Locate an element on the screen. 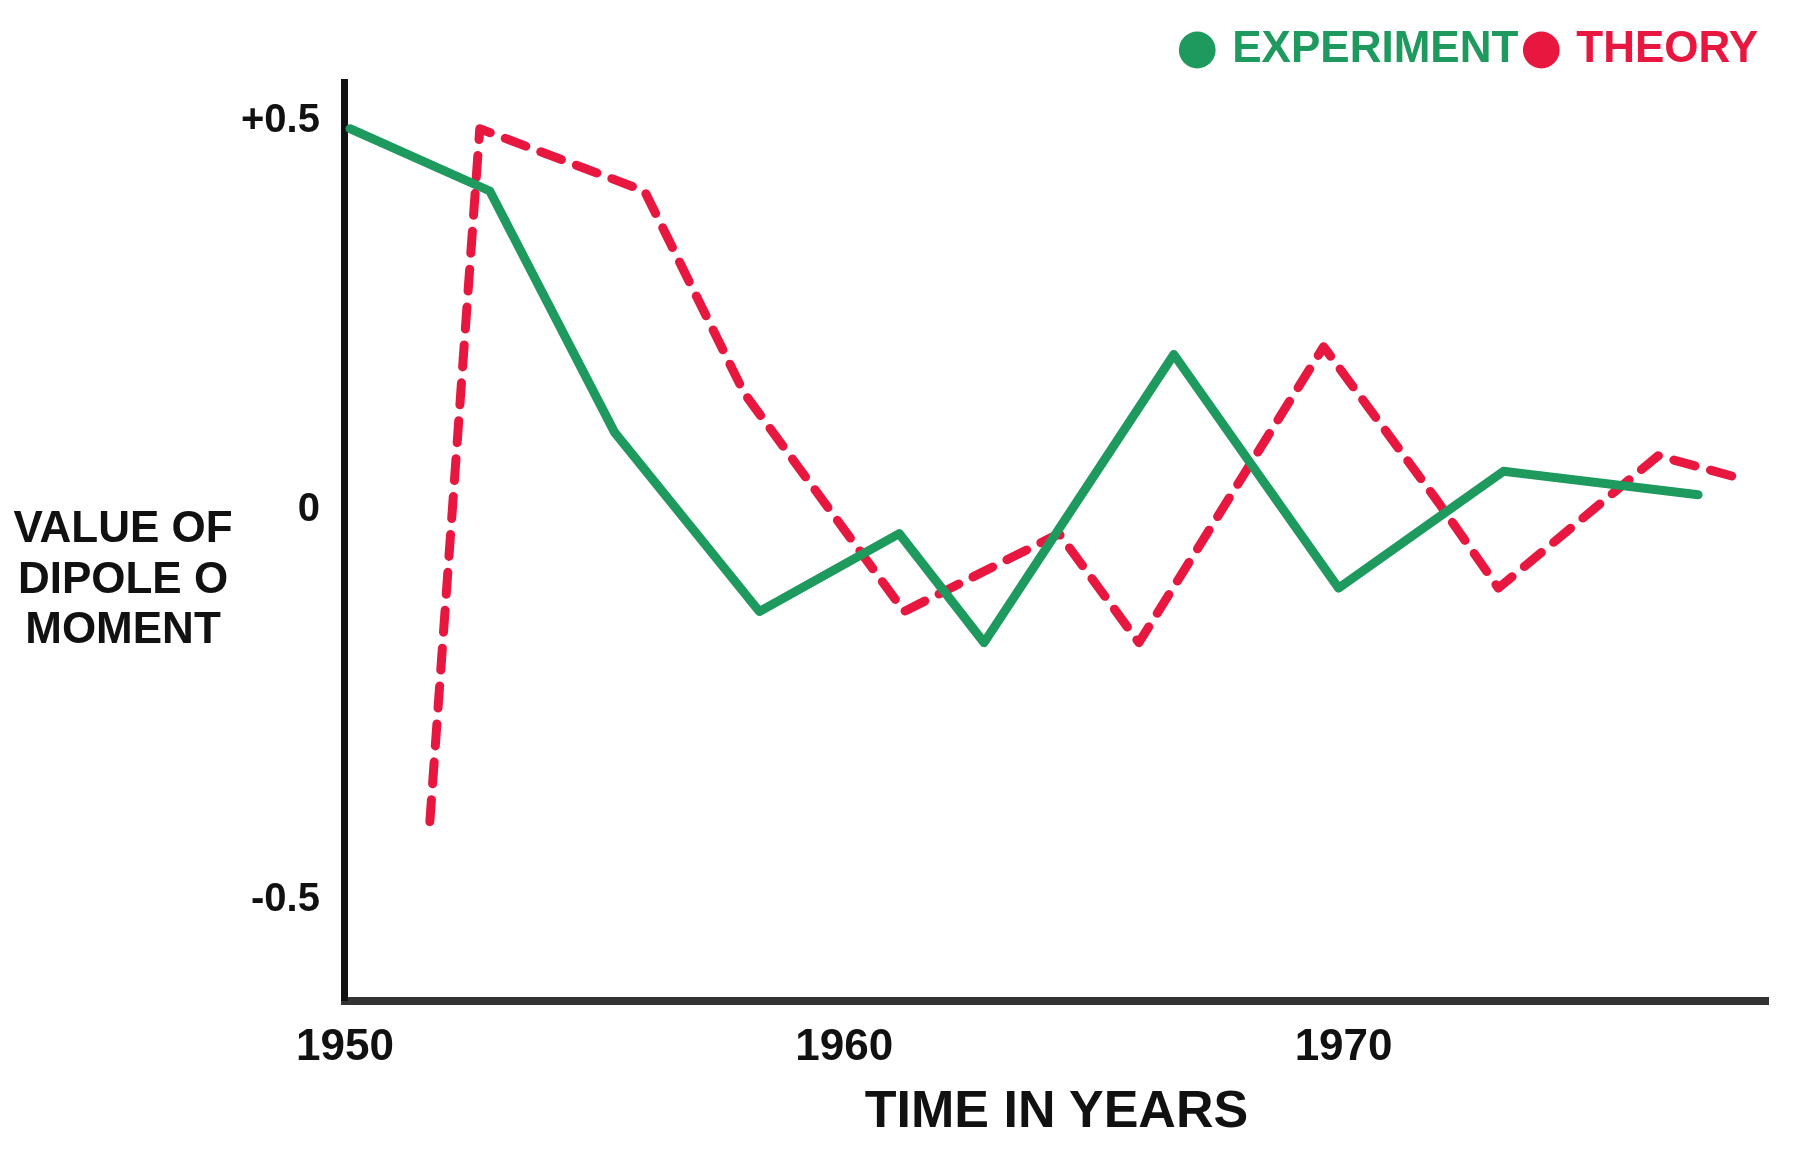  legend-label: EXPERIMENT is located at coordinates (1375, 47).